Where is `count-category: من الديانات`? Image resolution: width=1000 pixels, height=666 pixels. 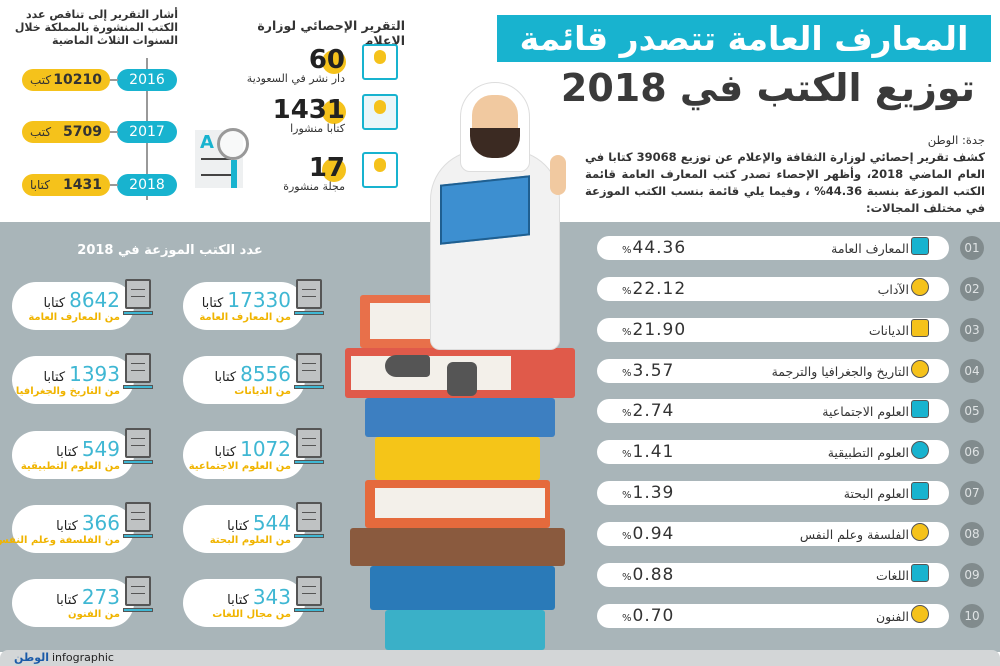 count-category: من الديانات is located at coordinates (262, 391).